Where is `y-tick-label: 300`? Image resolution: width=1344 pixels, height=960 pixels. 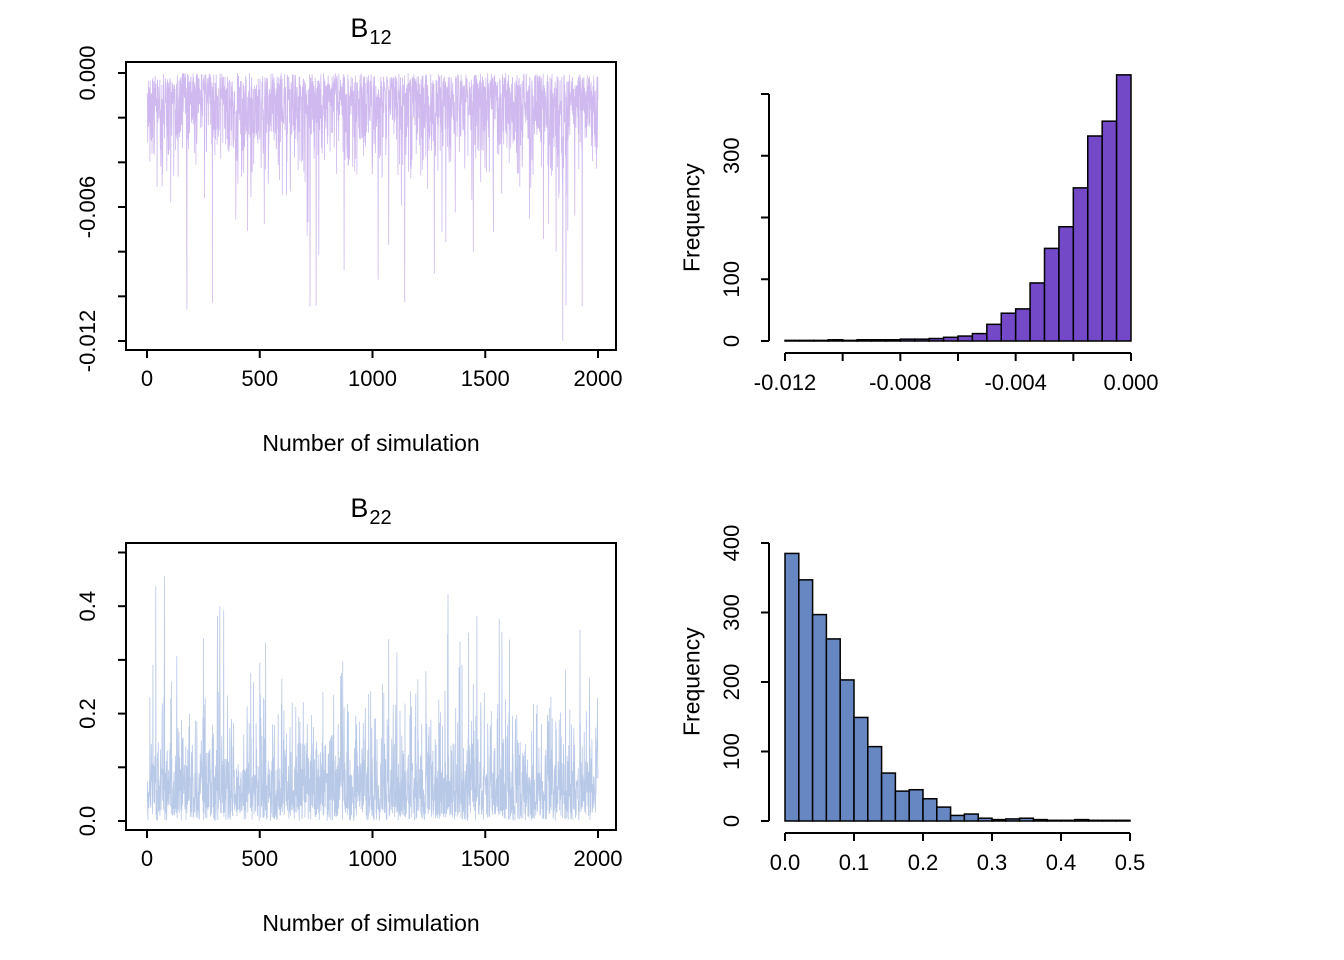
y-tick-label: 300 is located at coordinates (731, 155).